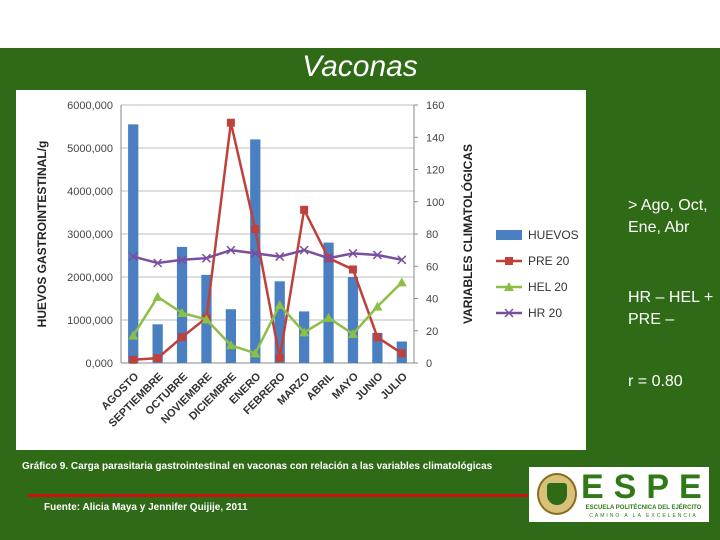 The height and width of the screenshot is (540, 720). Describe the element at coordinates (553, 235) in the screenshot. I see `legend-label-huevos: HUEVOS` at that location.